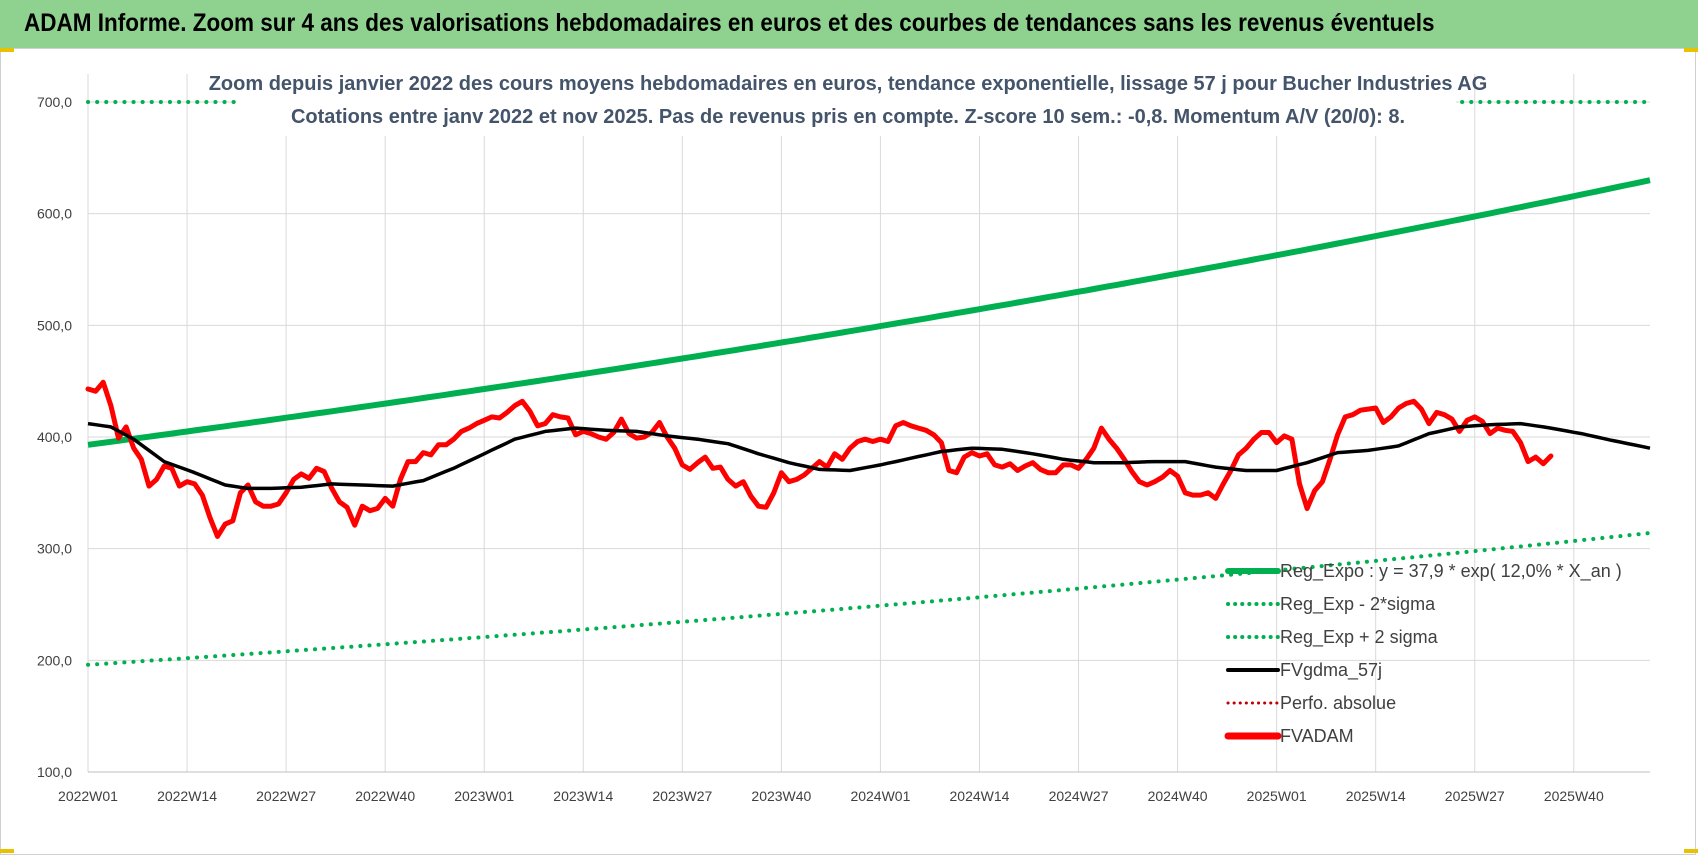  I want to click on x-tick-label: 2022W14, so click(187, 796).